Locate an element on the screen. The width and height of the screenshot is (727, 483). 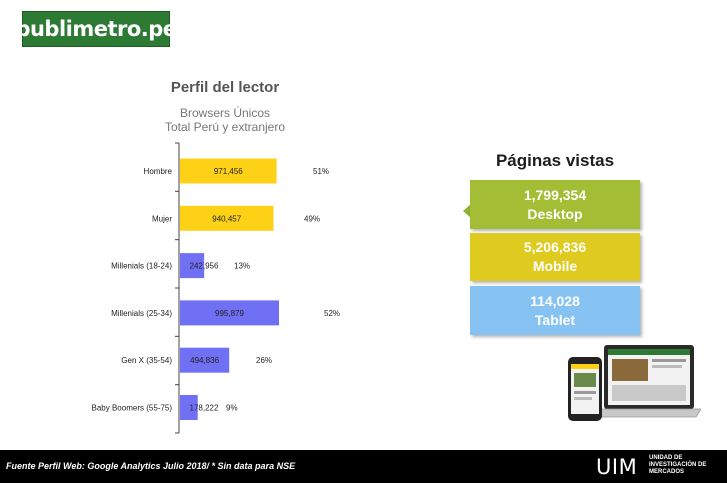
chart-category-label: Millenials (25-34) is located at coordinates (141, 313).